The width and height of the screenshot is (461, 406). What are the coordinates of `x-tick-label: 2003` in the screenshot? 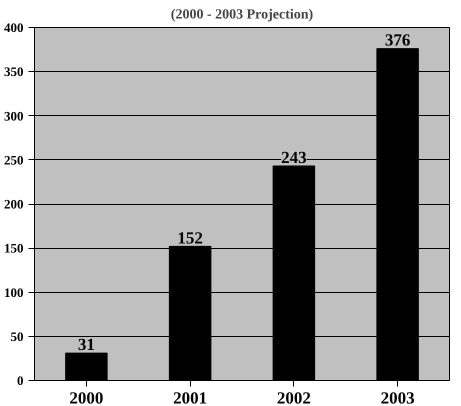 It's located at (397, 397).